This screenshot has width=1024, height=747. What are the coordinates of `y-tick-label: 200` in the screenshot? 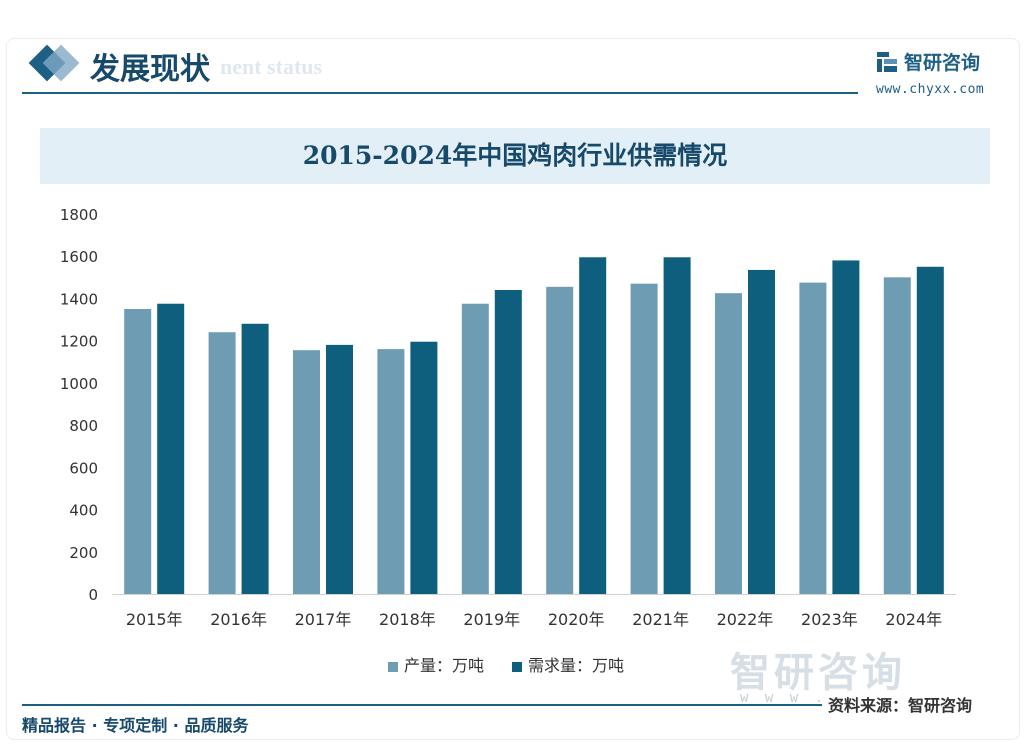 It's located at (83, 553).